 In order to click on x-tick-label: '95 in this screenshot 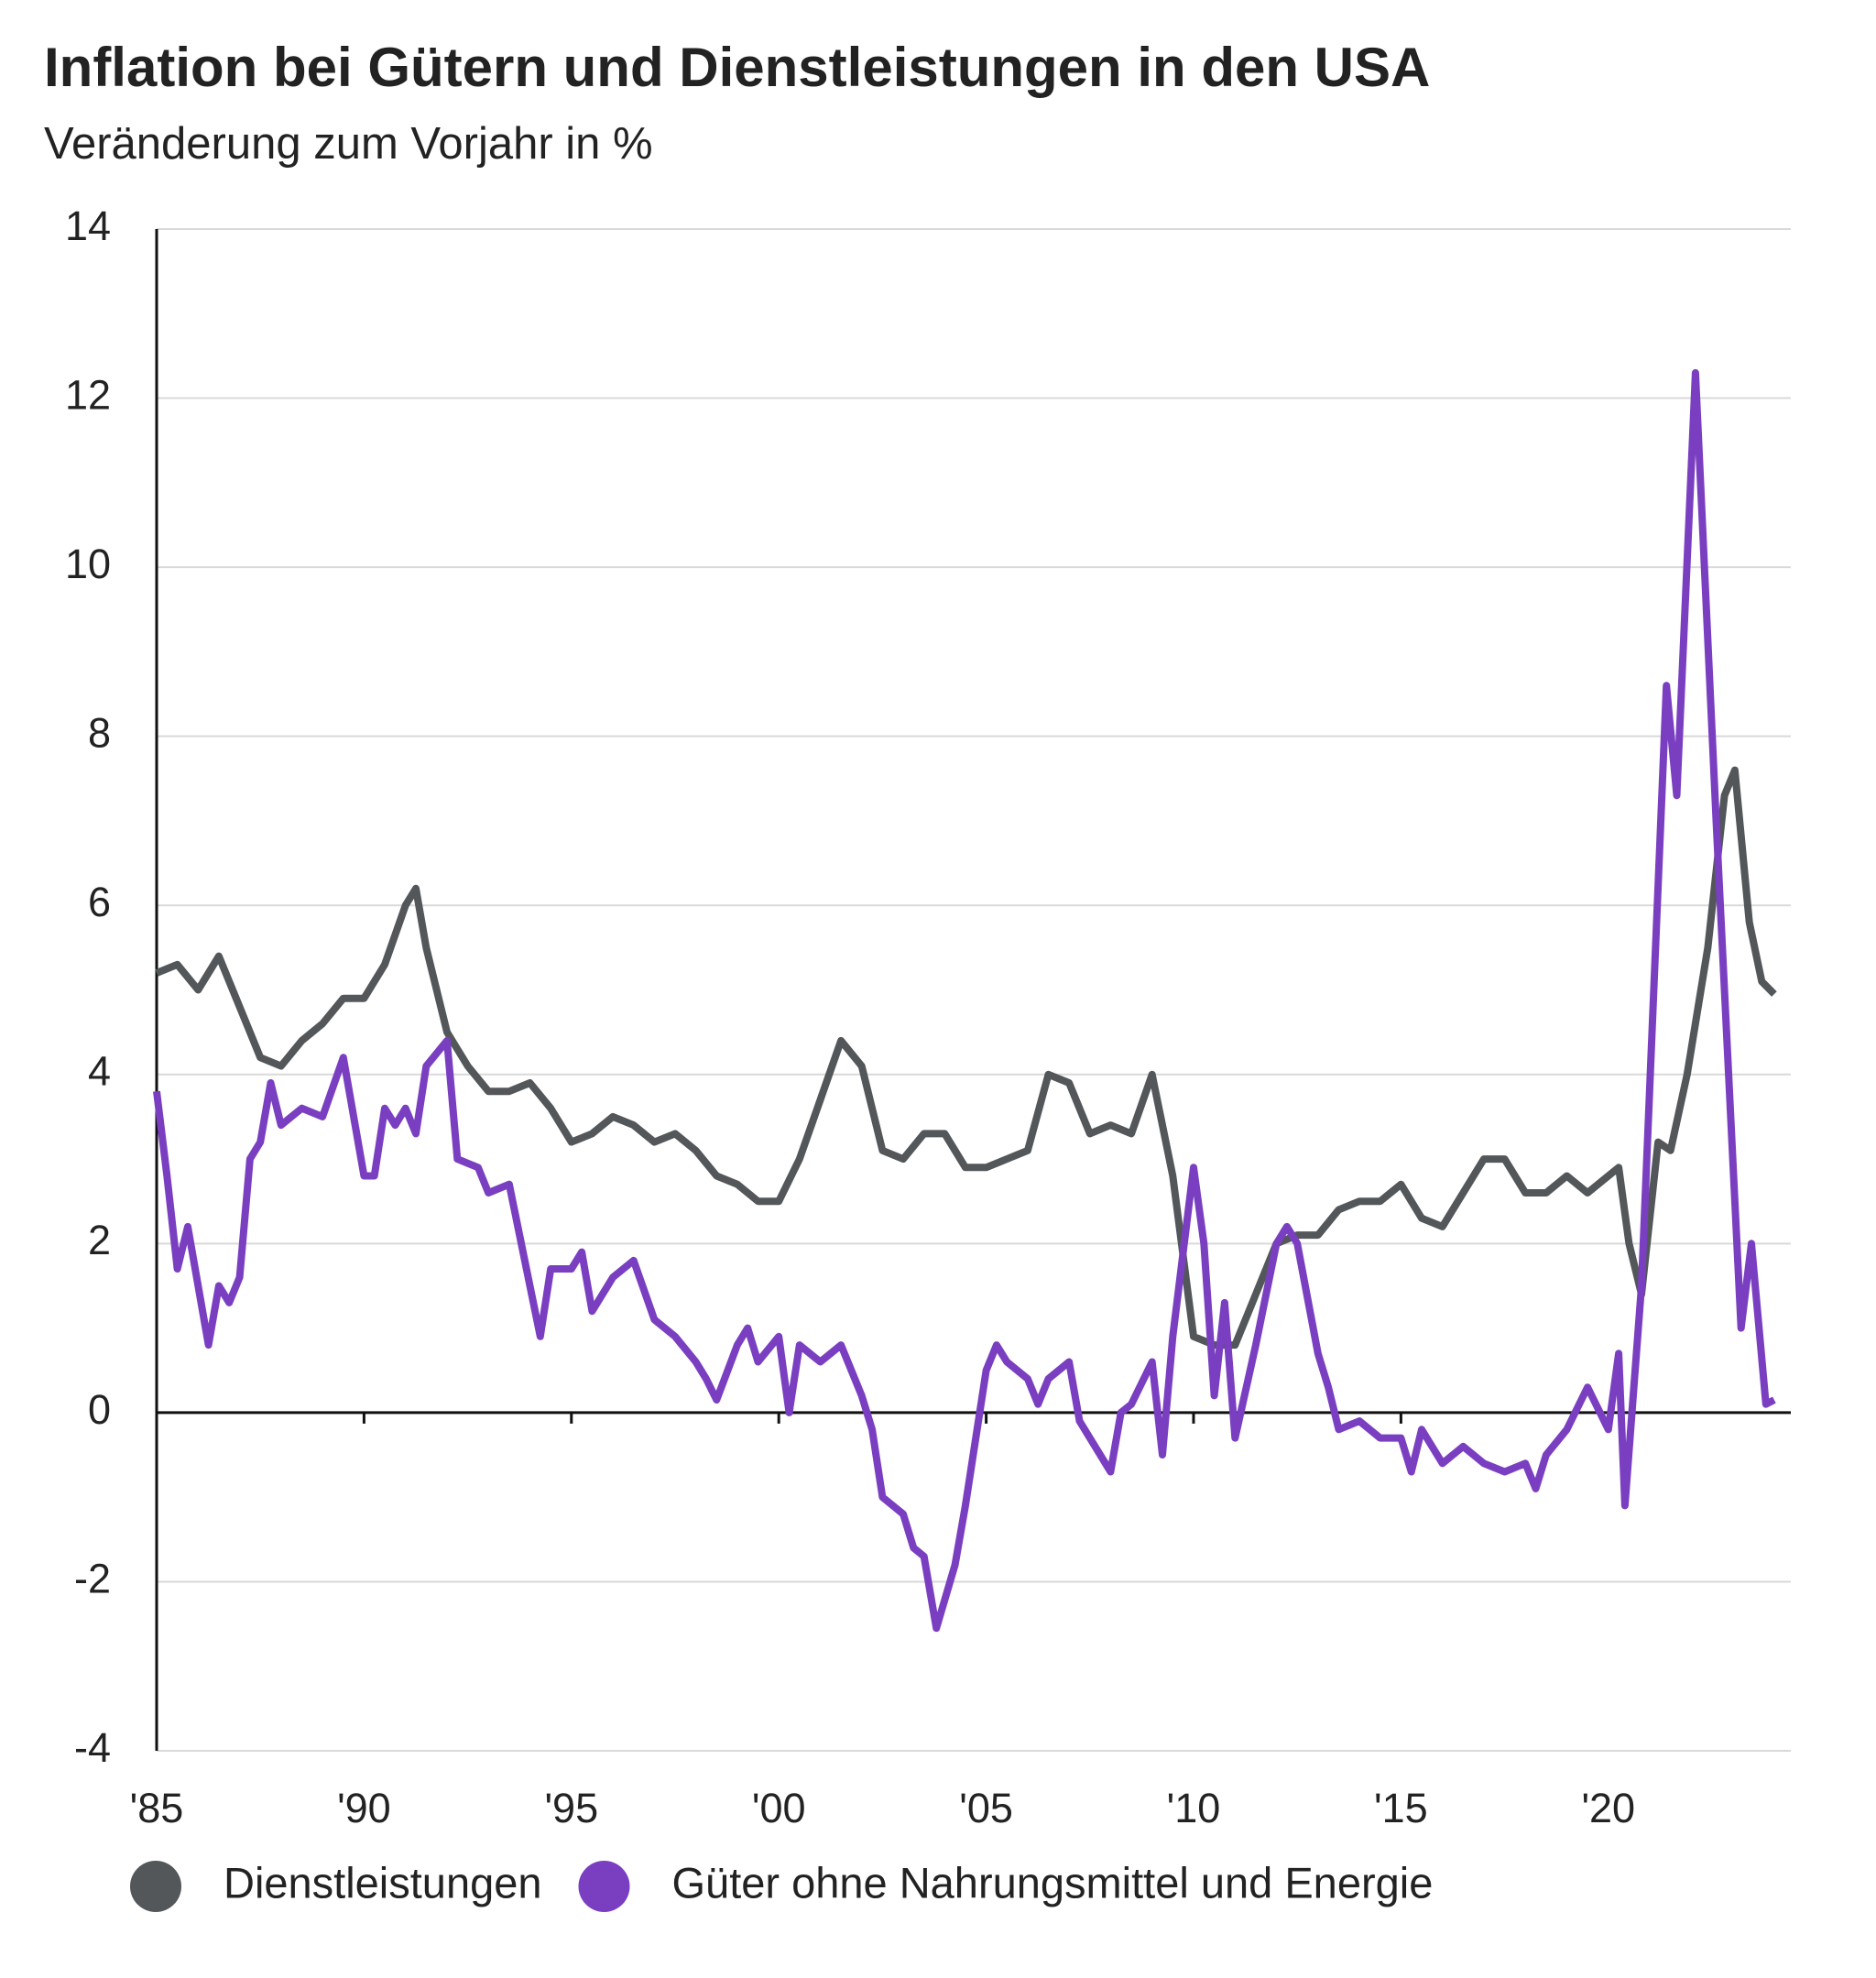, I will do `click(571, 1808)`.